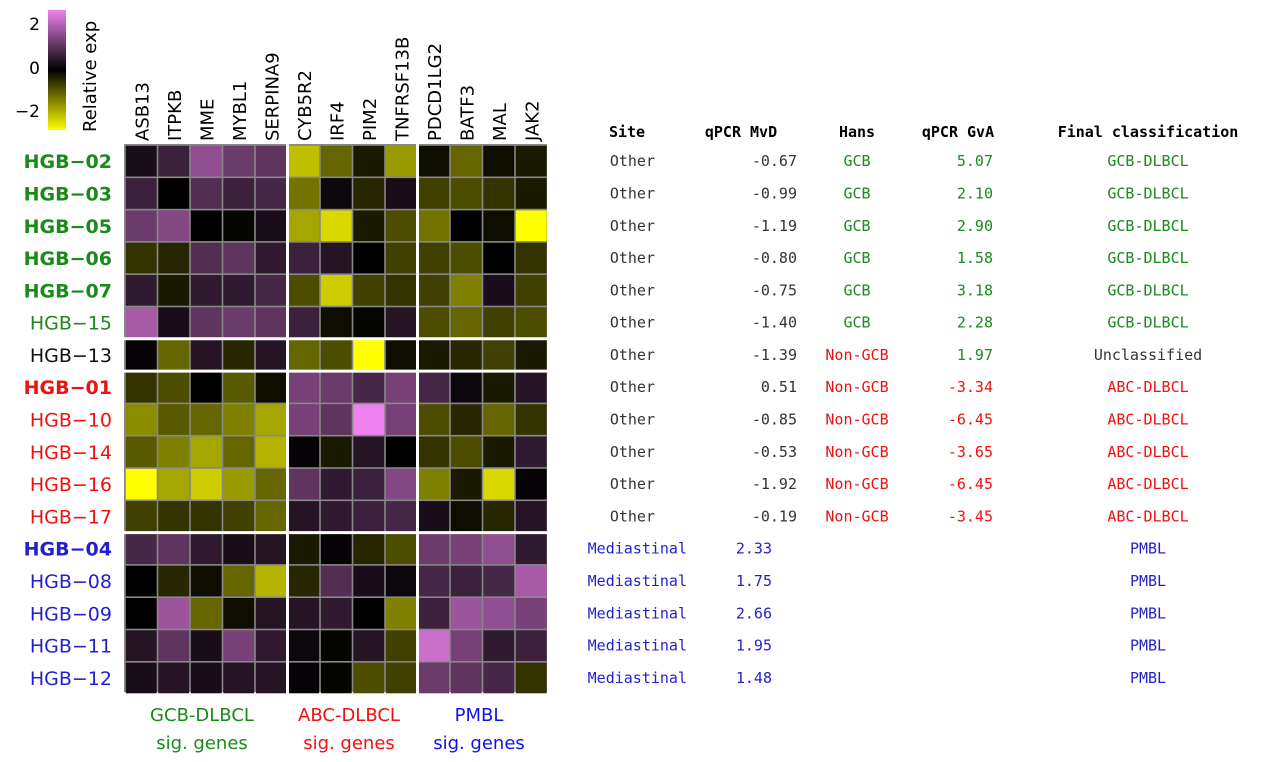 The height and width of the screenshot is (762, 1281). Describe the element at coordinates (202, 743) in the screenshot. I see `gene-group-gcb-line2: sig. genes` at that location.